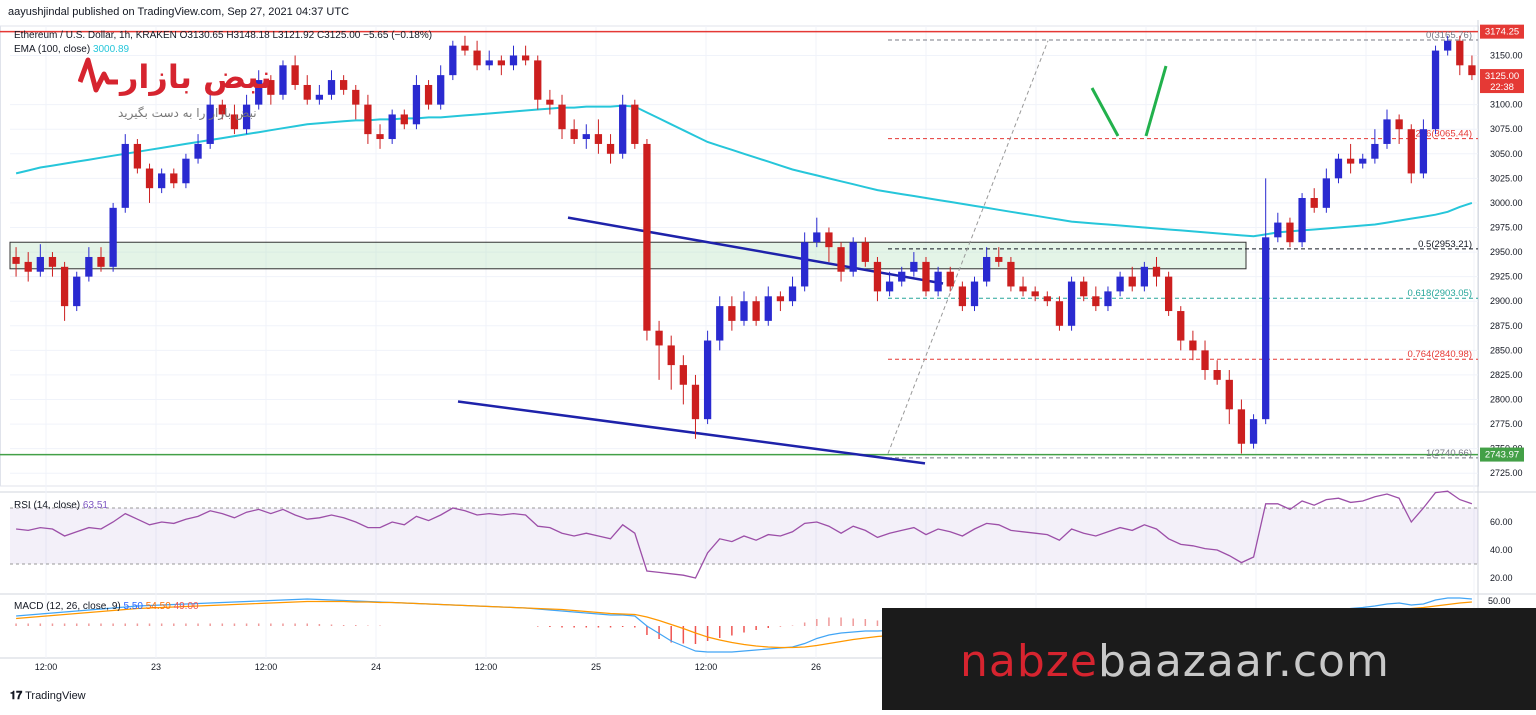 The height and width of the screenshot is (715, 1536). Describe the element at coordinates (1501, 550) in the screenshot. I see `rsi-tick-label: 40.00` at that location.